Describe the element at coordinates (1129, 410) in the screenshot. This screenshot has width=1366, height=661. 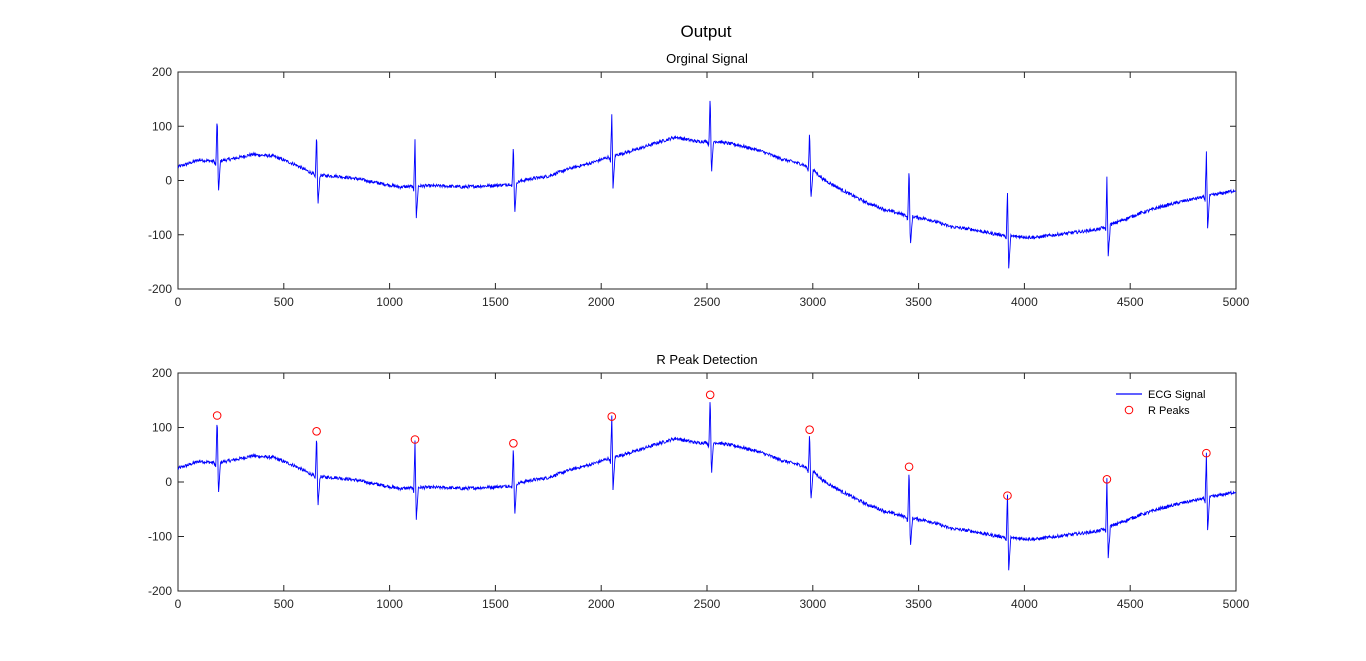
I see `legend-marker-swatch` at that location.